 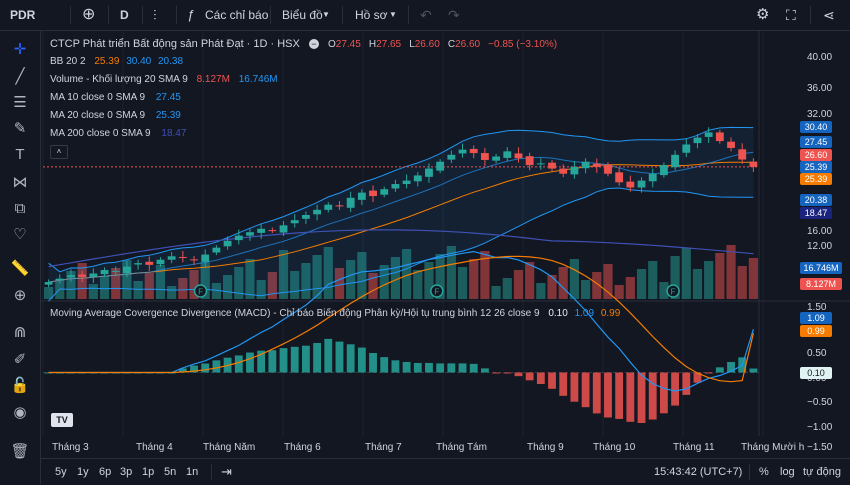 I want to click on candle-type-icon: ⫶, so click(x=155, y=15).